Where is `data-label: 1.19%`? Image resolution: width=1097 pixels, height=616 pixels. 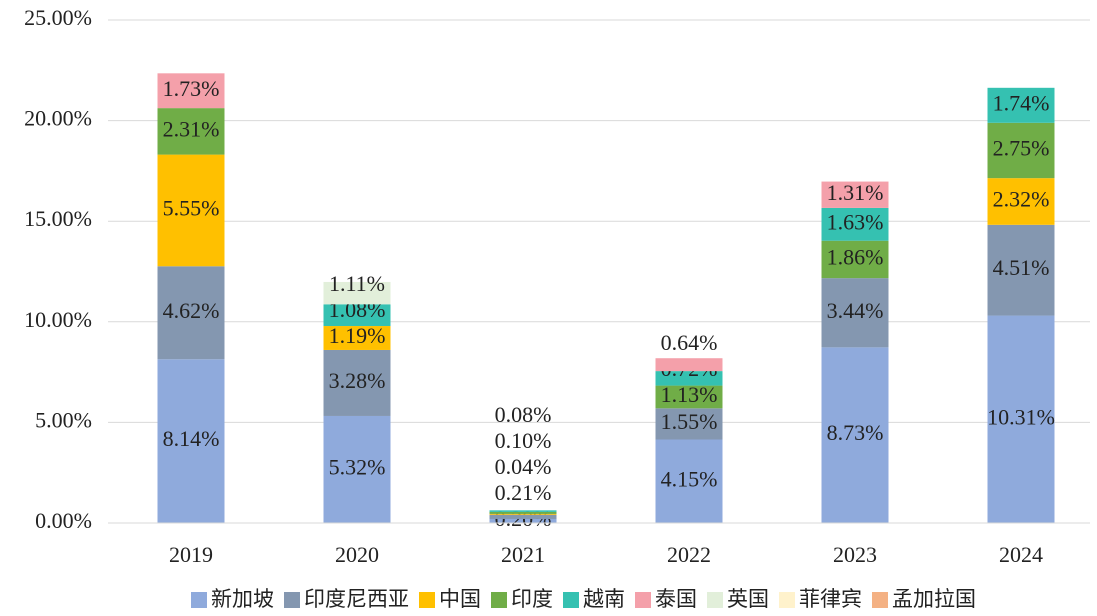
data-label: 1.19% is located at coordinates (357, 335).